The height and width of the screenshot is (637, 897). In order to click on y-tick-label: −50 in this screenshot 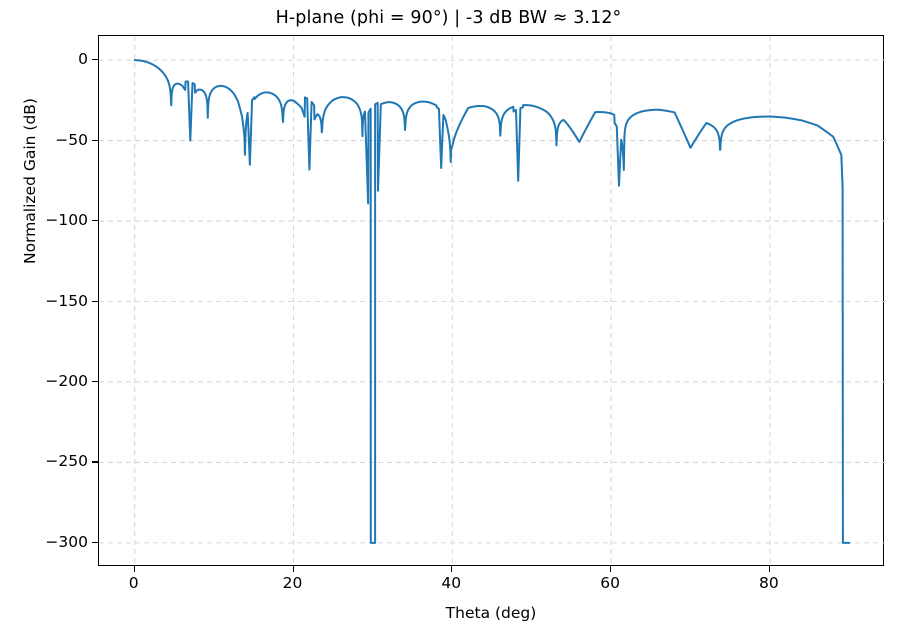, I will do `click(71, 139)`.